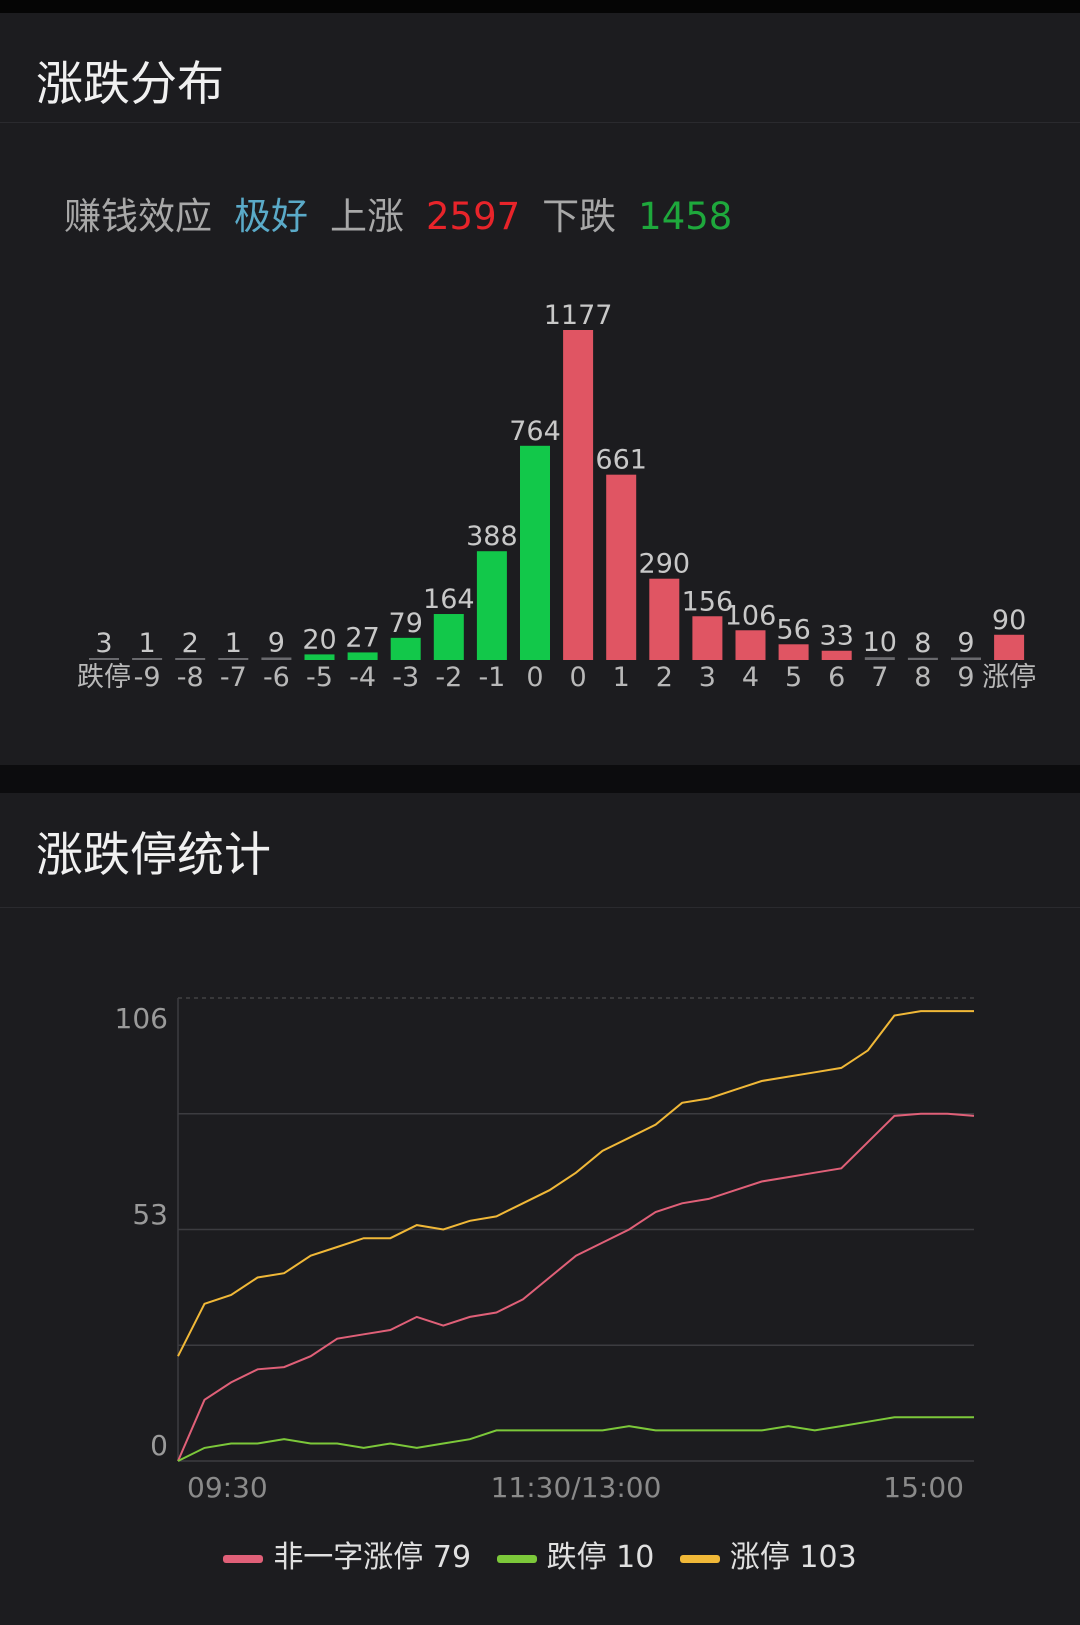  What do you see at coordinates (233, 677) in the screenshot?
I see `category-label: -7` at bounding box center [233, 677].